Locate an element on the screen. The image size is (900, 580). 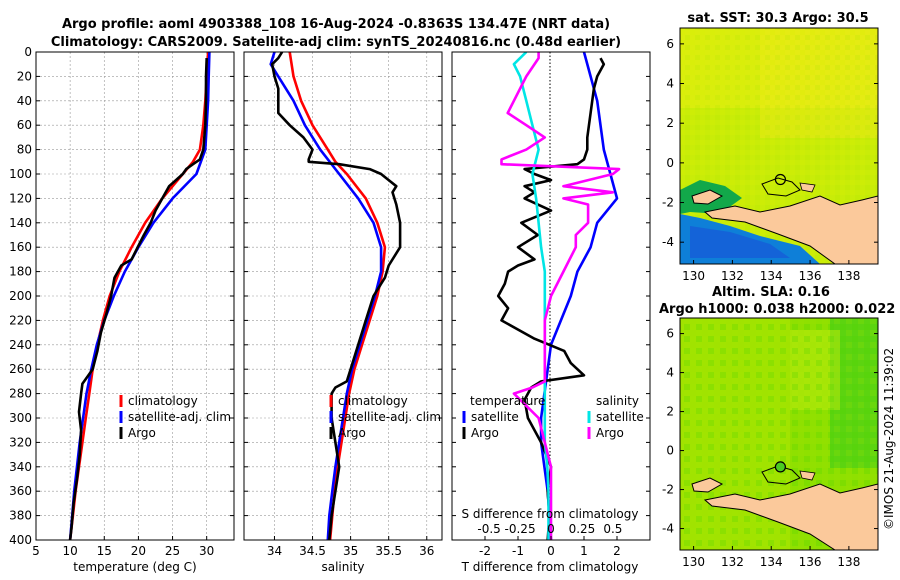
temperature-series is located at coordinates (139, 296).